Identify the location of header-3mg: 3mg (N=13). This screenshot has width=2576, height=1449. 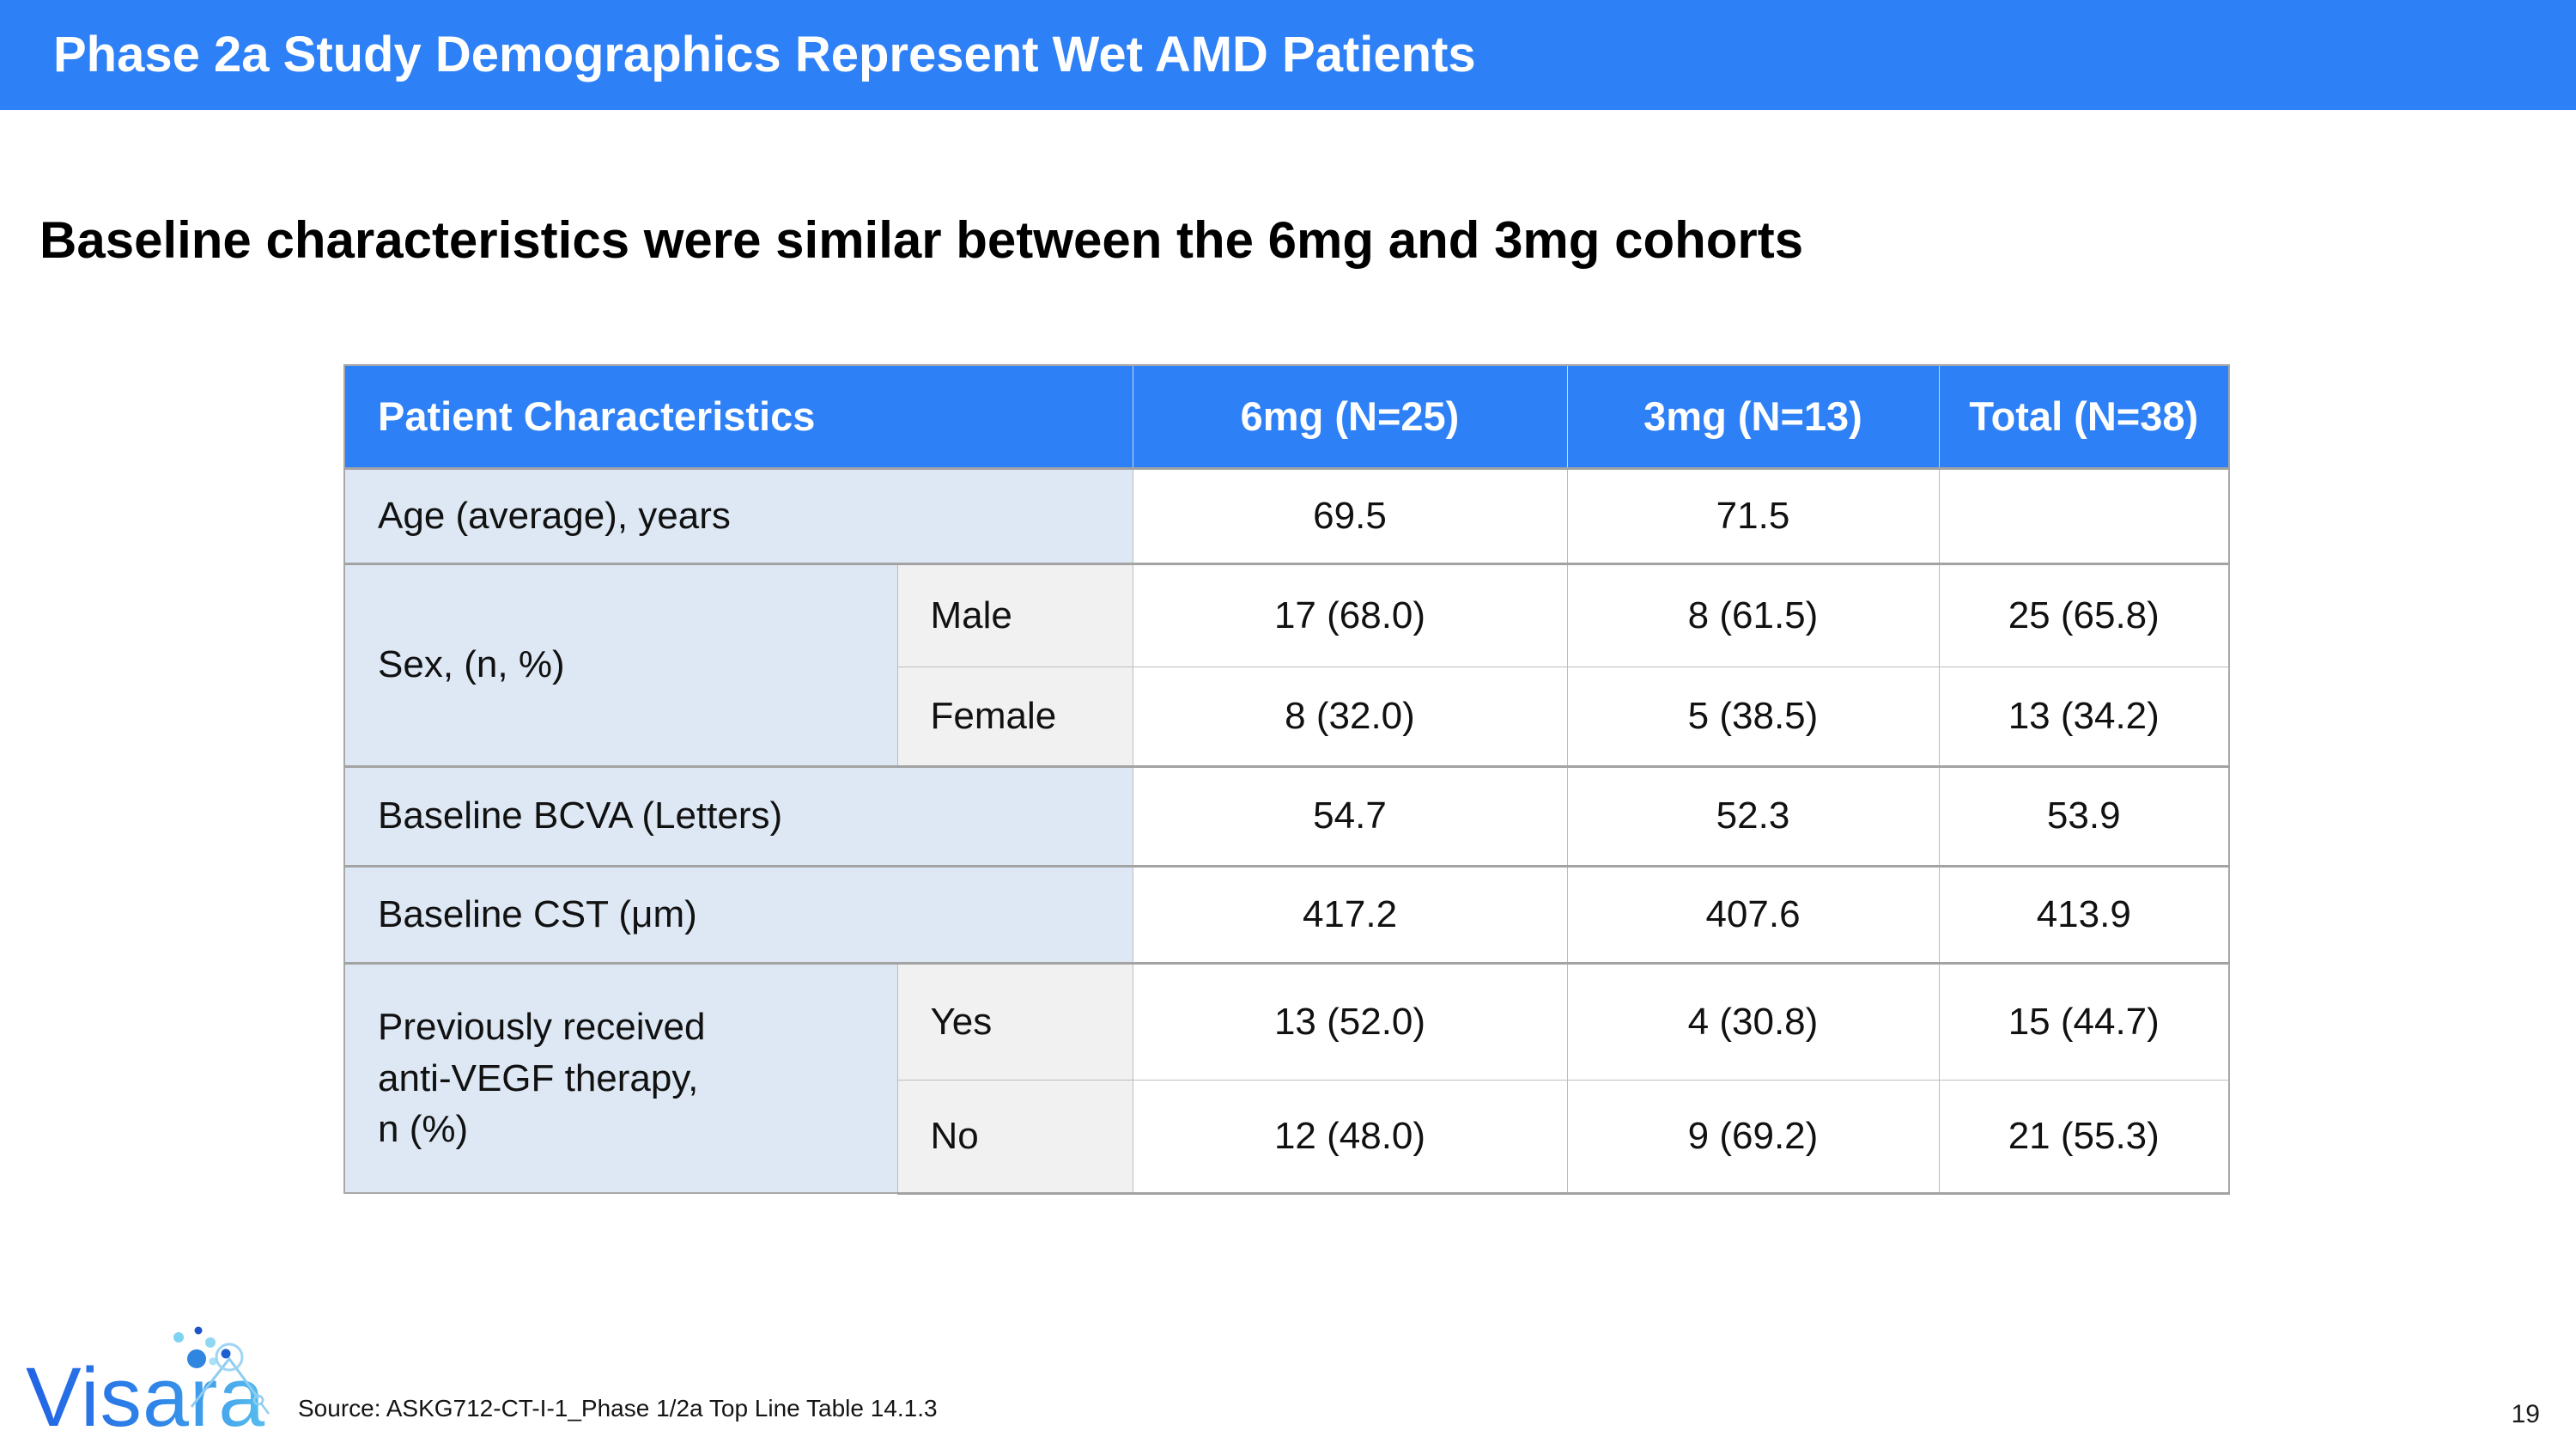
(1753, 416).